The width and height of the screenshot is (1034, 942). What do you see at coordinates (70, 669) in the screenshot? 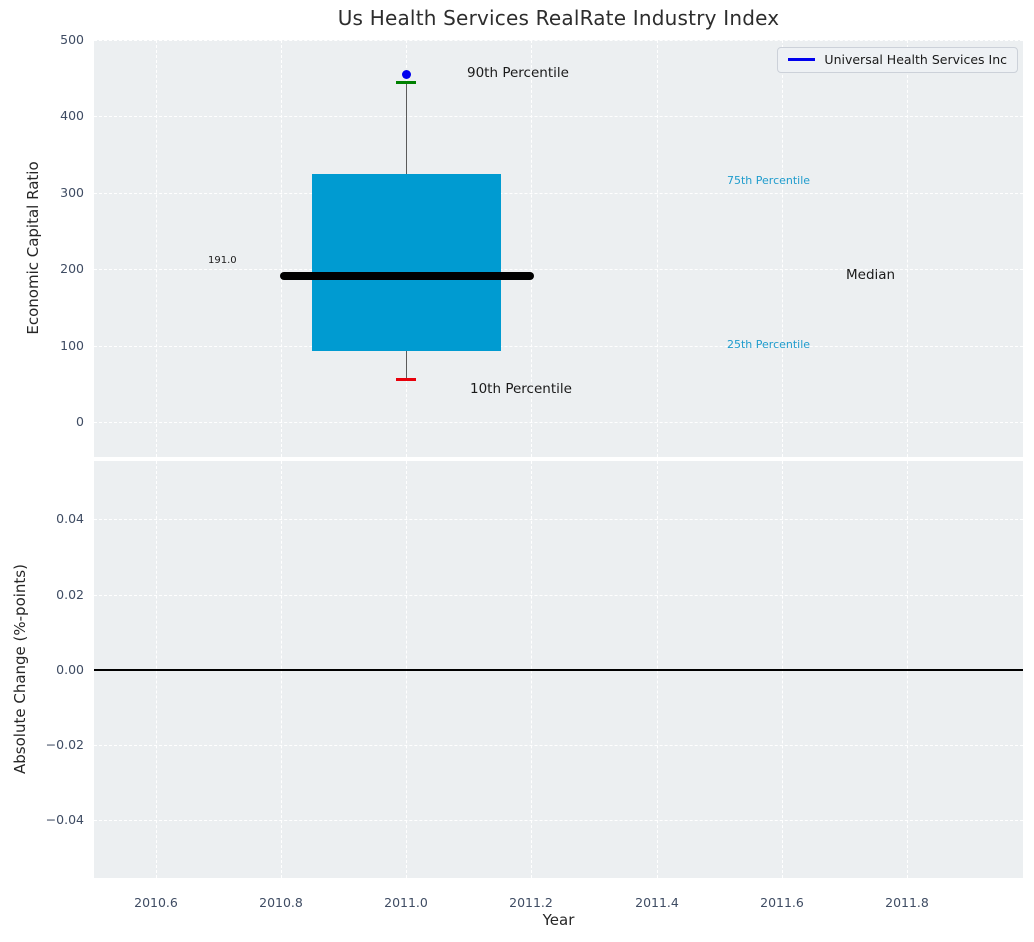
I see `bottom-ytick-000: 0.00` at bounding box center [70, 669].